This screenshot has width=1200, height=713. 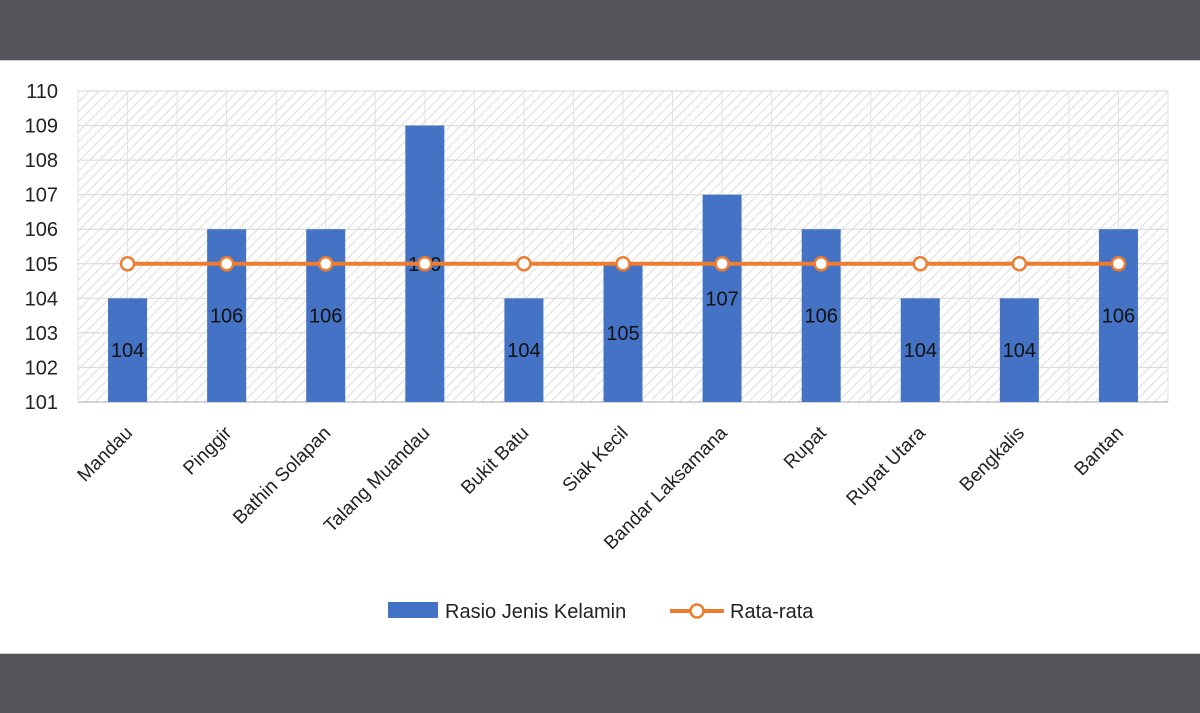 I want to click on bar-data-labels: 104106106109104105107106104104106, so click(x=623, y=308).